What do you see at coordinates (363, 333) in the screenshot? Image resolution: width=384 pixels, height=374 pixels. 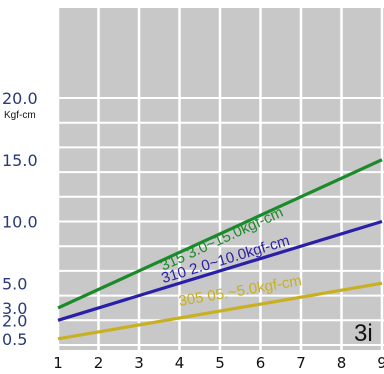 I see `corner-annotation: 3i` at bounding box center [363, 333].